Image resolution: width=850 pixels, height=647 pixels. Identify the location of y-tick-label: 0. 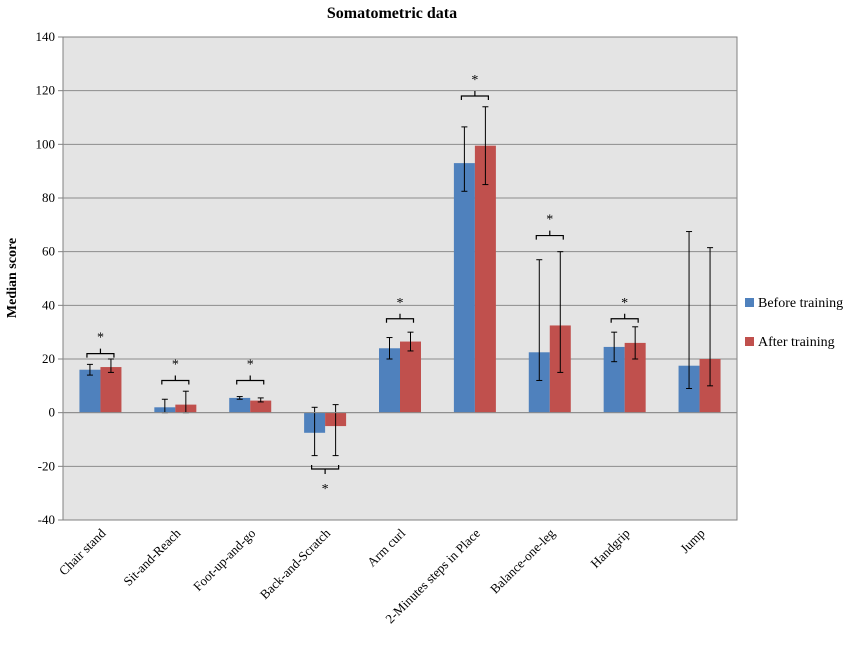
(52, 412).